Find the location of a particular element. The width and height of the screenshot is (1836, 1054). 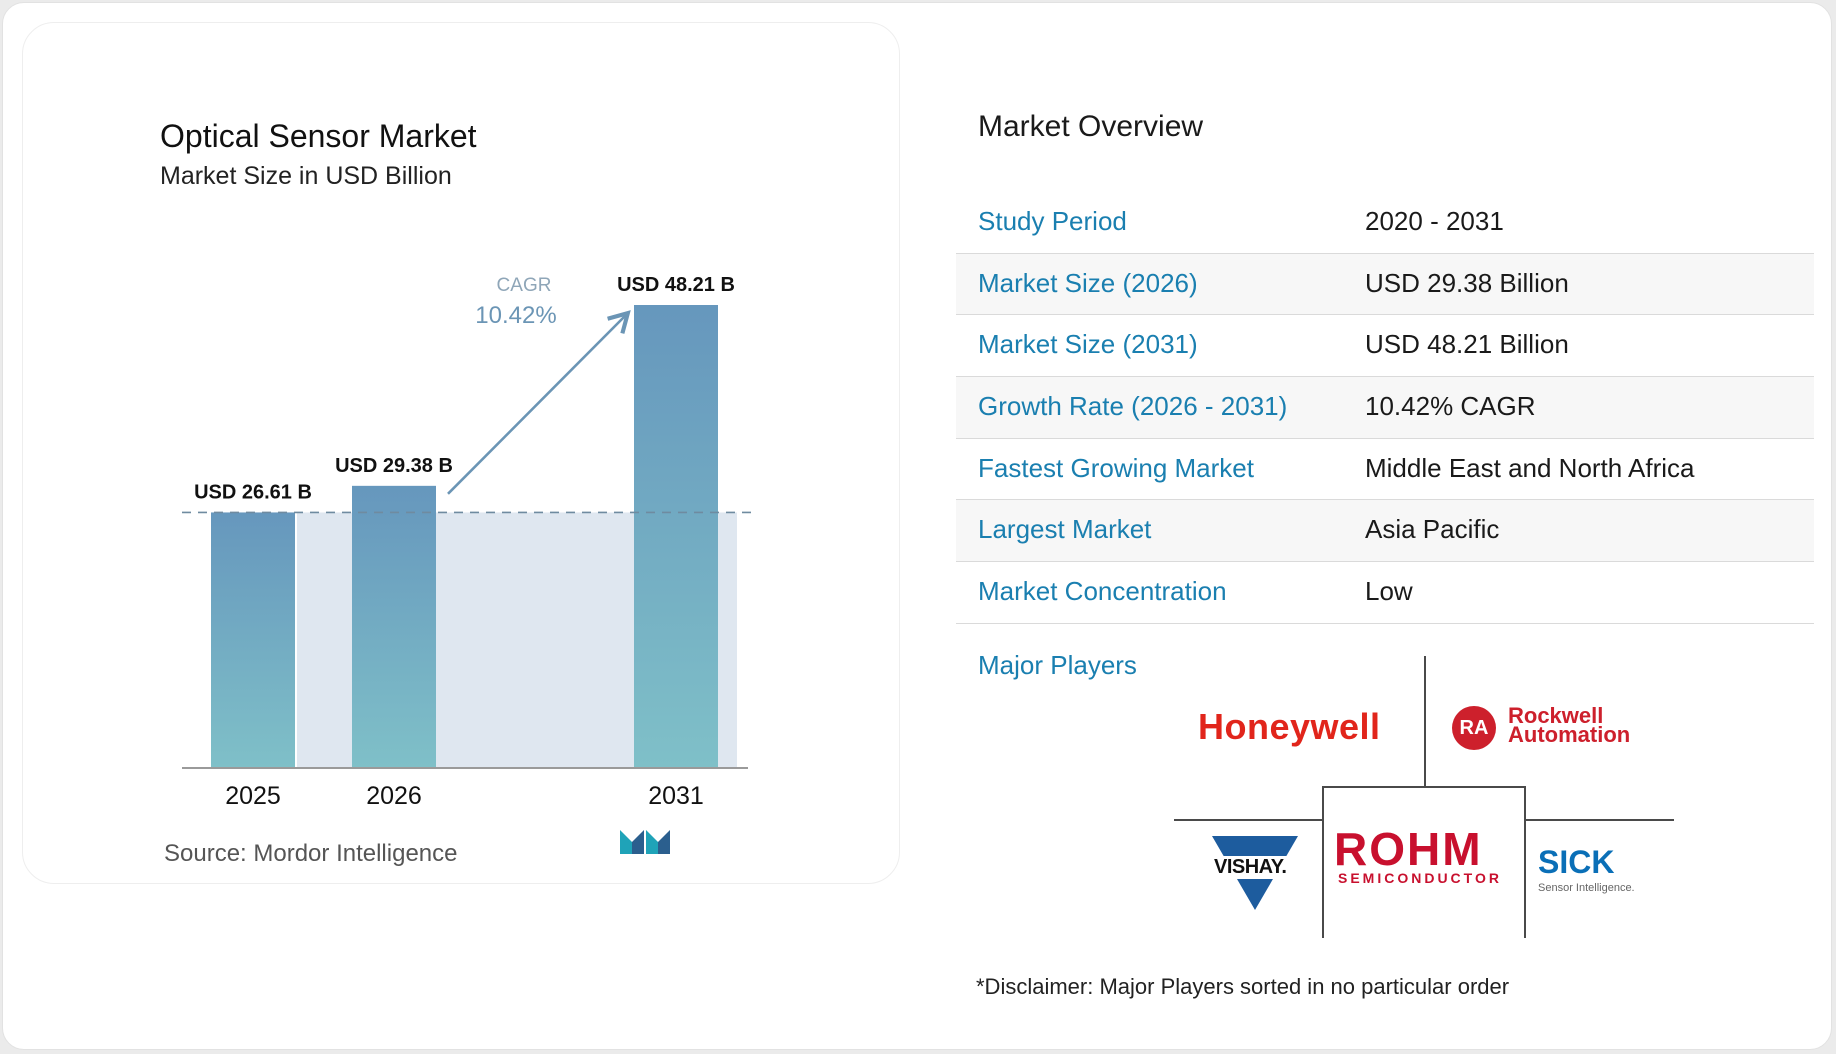

chart-subtitle: Market Size in USD Billion is located at coordinates (306, 176).